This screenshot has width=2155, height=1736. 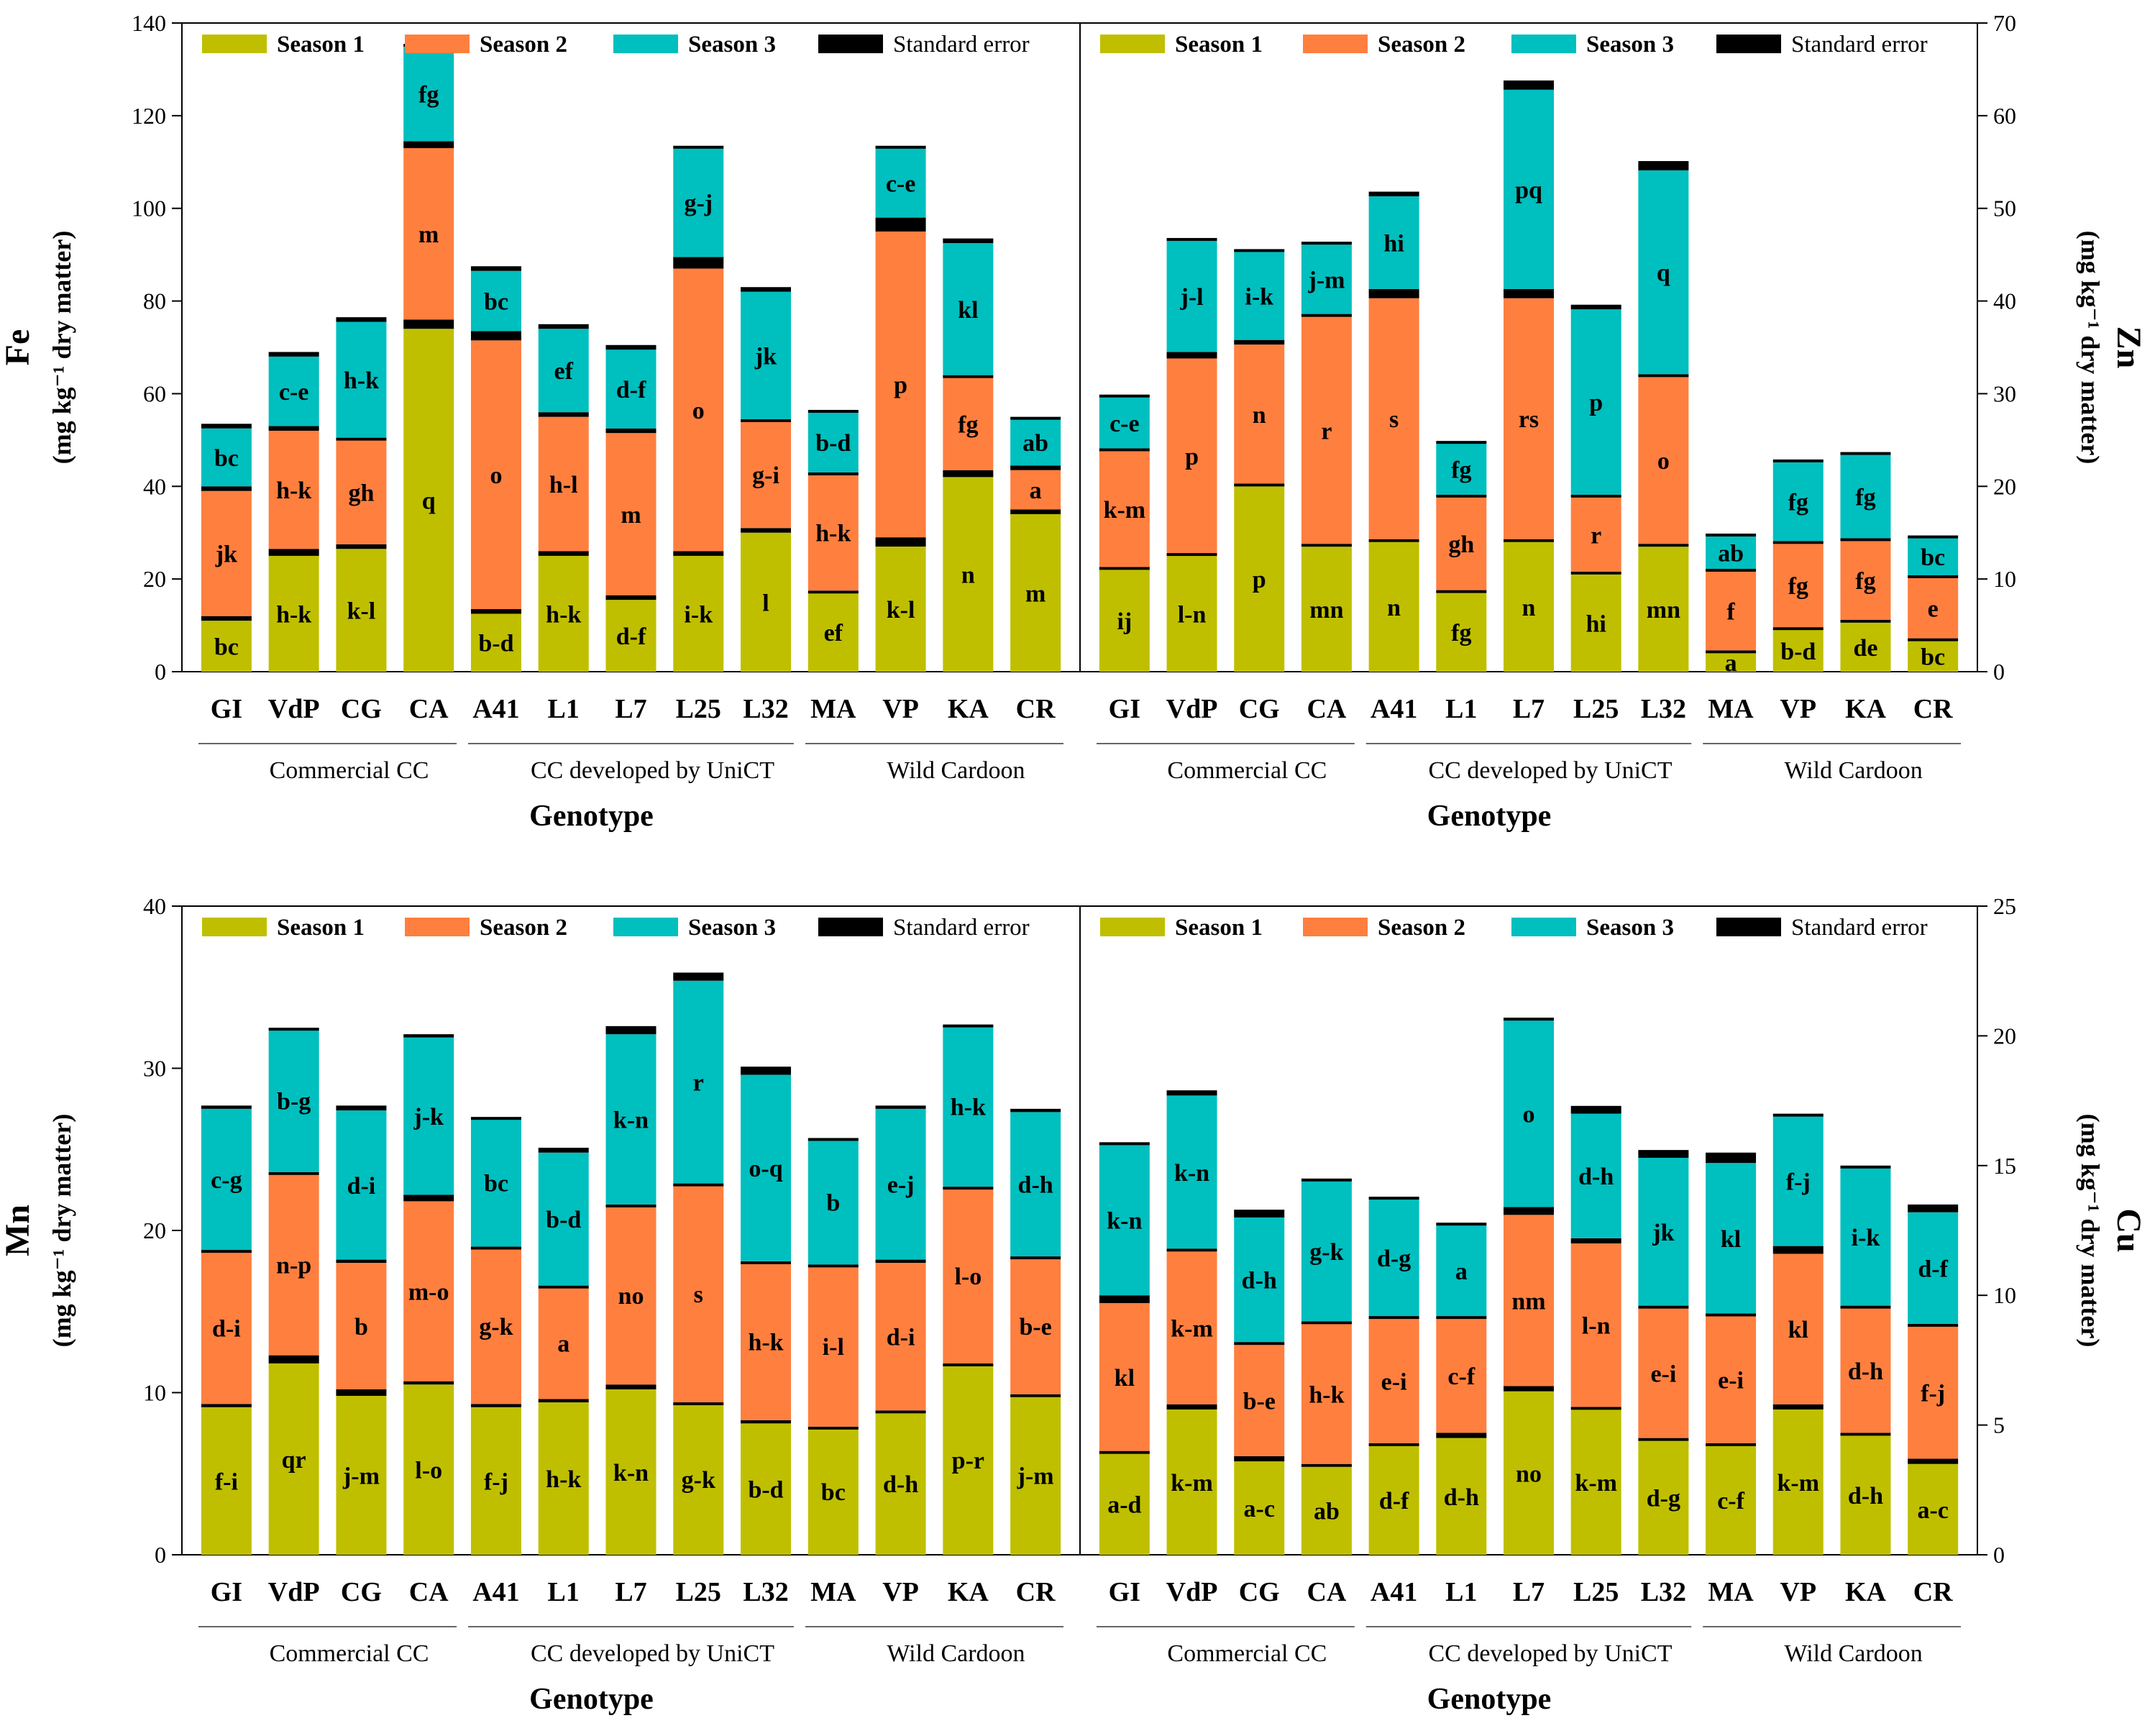 I want to click on bar-letter-label: q, so click(x=1664, y=273).